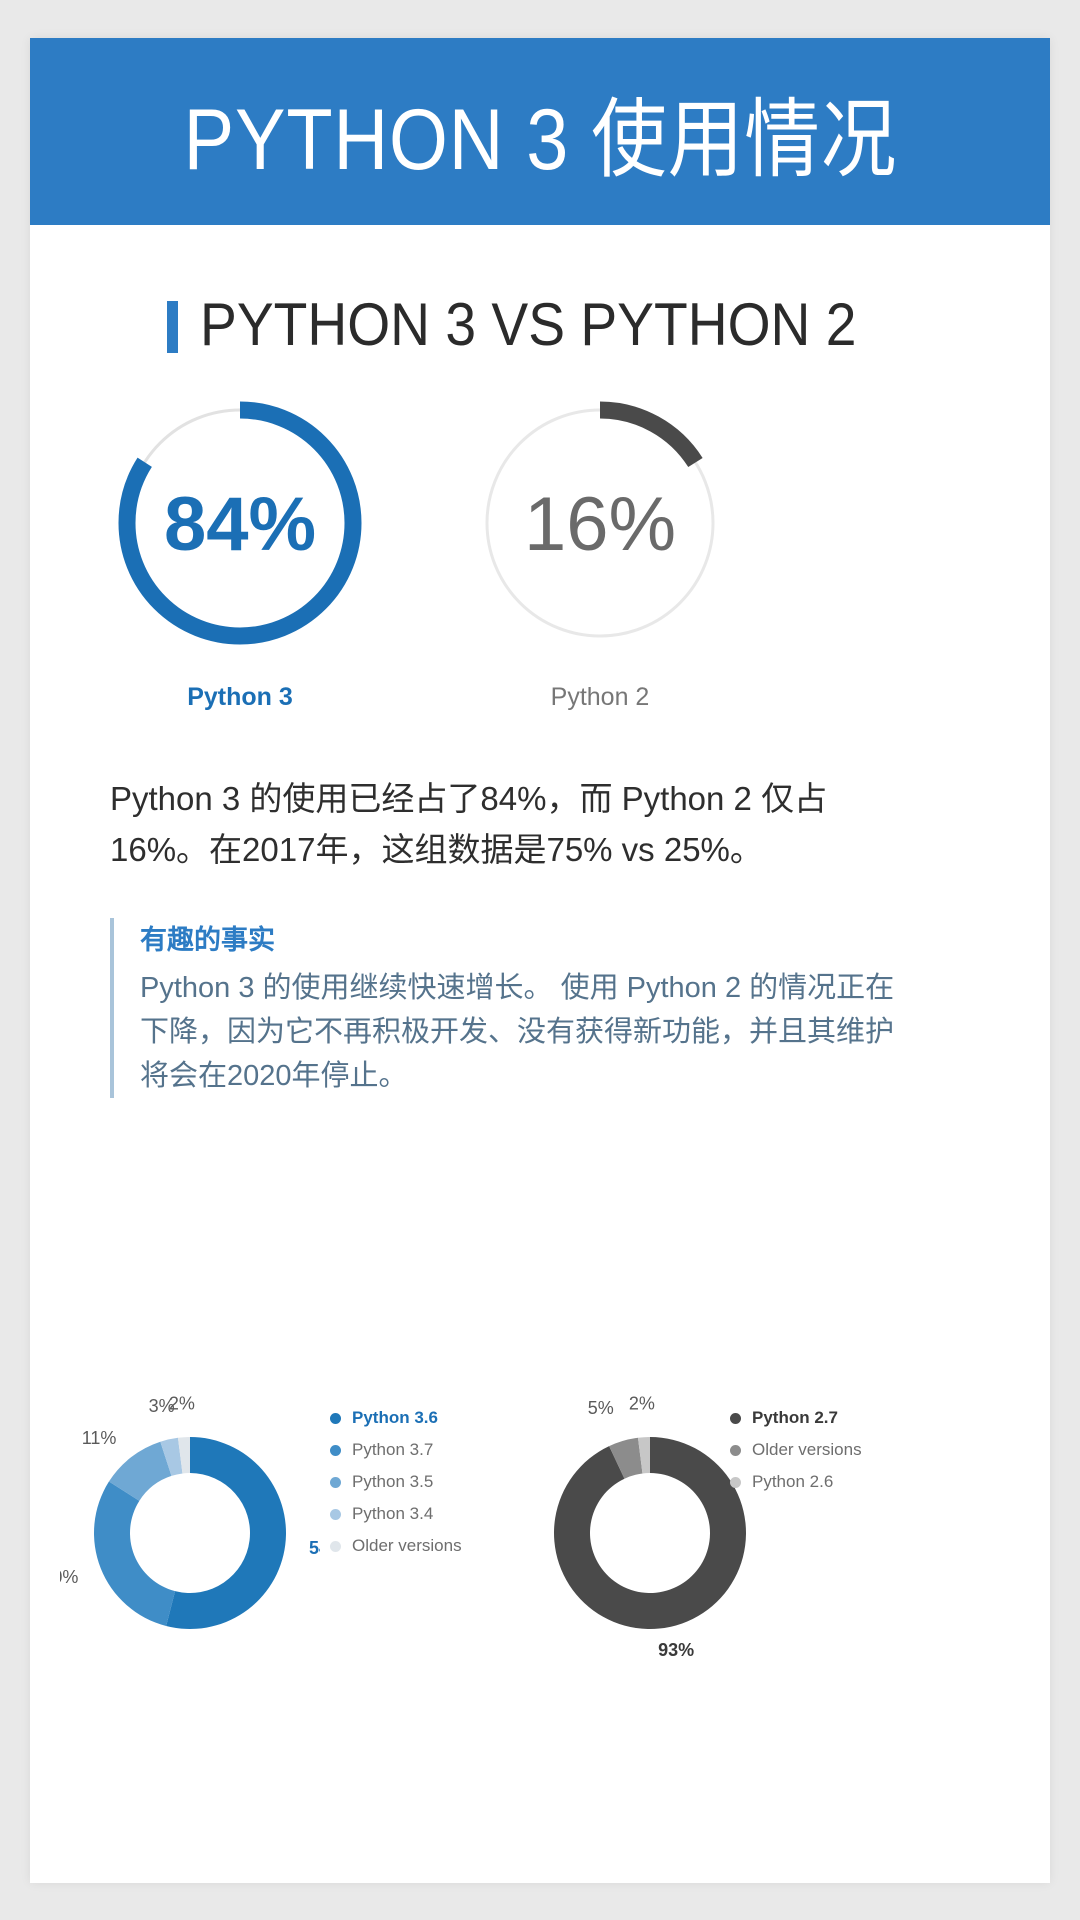 The height and width of the screenshot is (1920, 1080). What do you see at coordinates (69, 1577) in the screenshot?
I see `pie-slice-value: 30%` at bounding box center [69, 1577].